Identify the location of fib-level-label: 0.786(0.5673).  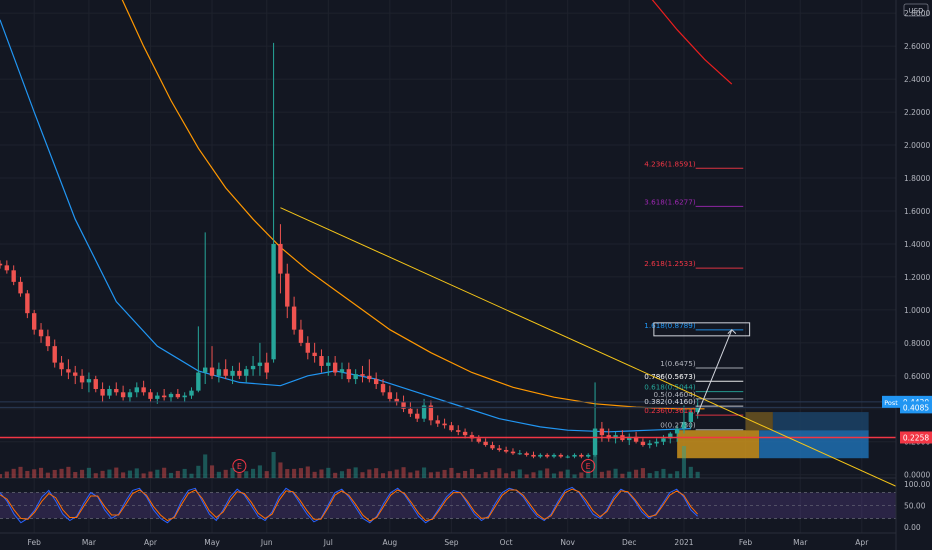
(670, 376).